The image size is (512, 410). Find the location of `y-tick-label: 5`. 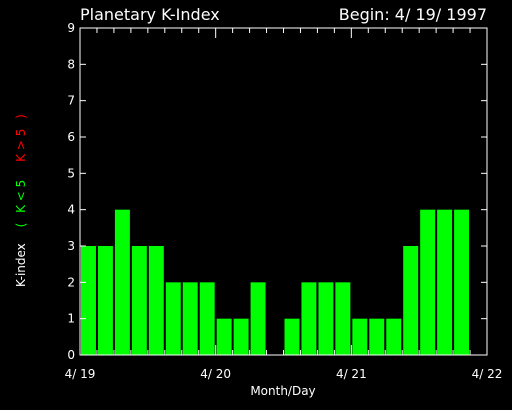

y-tick-label: 5 is located at coordinates (71, 173).